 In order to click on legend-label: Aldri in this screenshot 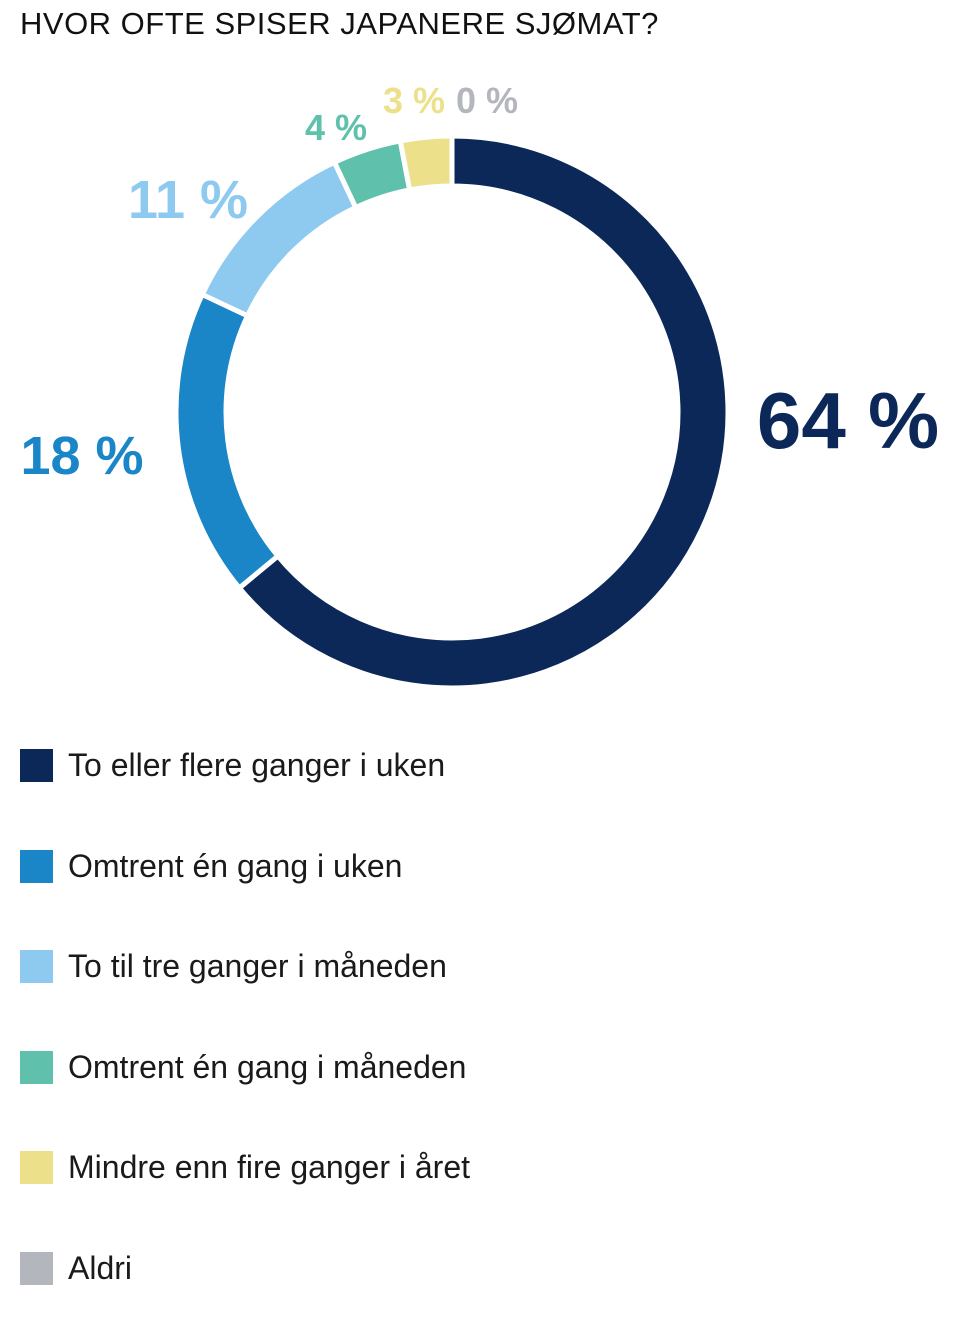, I will do `click(100, 1268)`.